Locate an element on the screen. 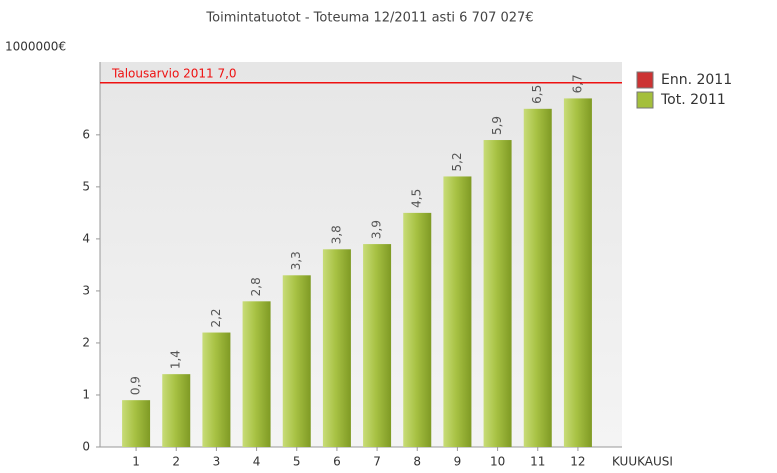 This screenshot has width=777, height=473. value-label: 6,7 is located at coordinates (577, 83).